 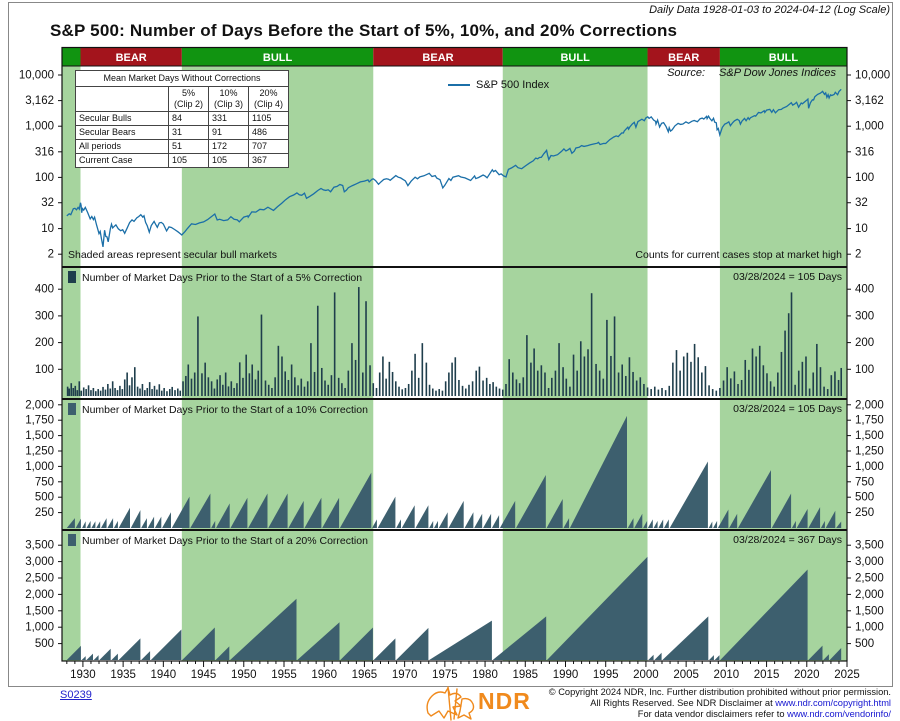 I want to click on x-year-label: 1955, so click(x=284, y=675).